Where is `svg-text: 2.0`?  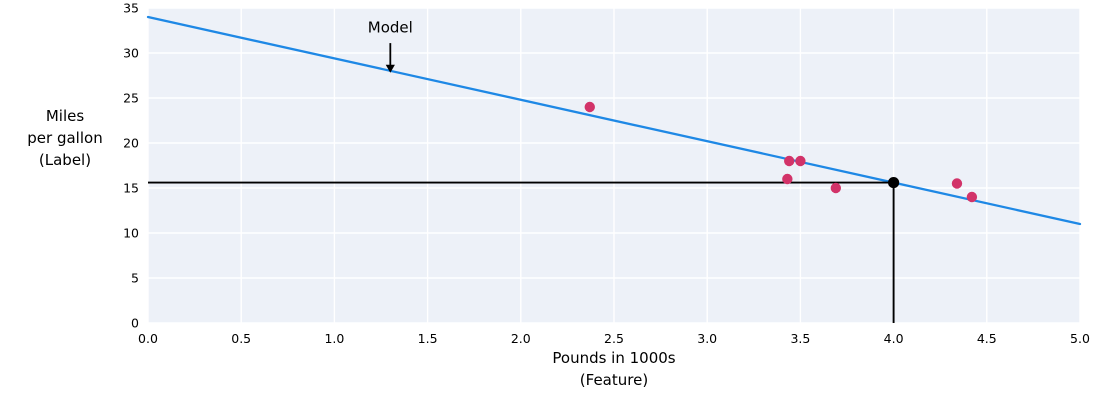 svg-text: 2.0 is located at coordinates (521, 338).